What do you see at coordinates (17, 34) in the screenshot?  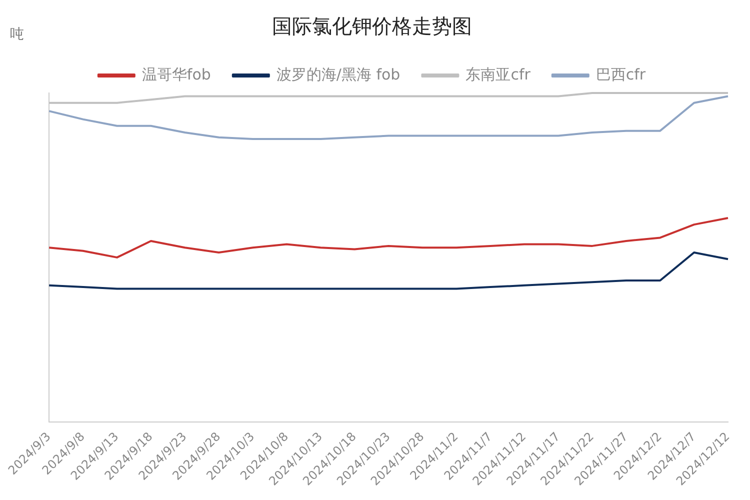 I see `y-axis-title: 吨` at bounding box center [17, 34].